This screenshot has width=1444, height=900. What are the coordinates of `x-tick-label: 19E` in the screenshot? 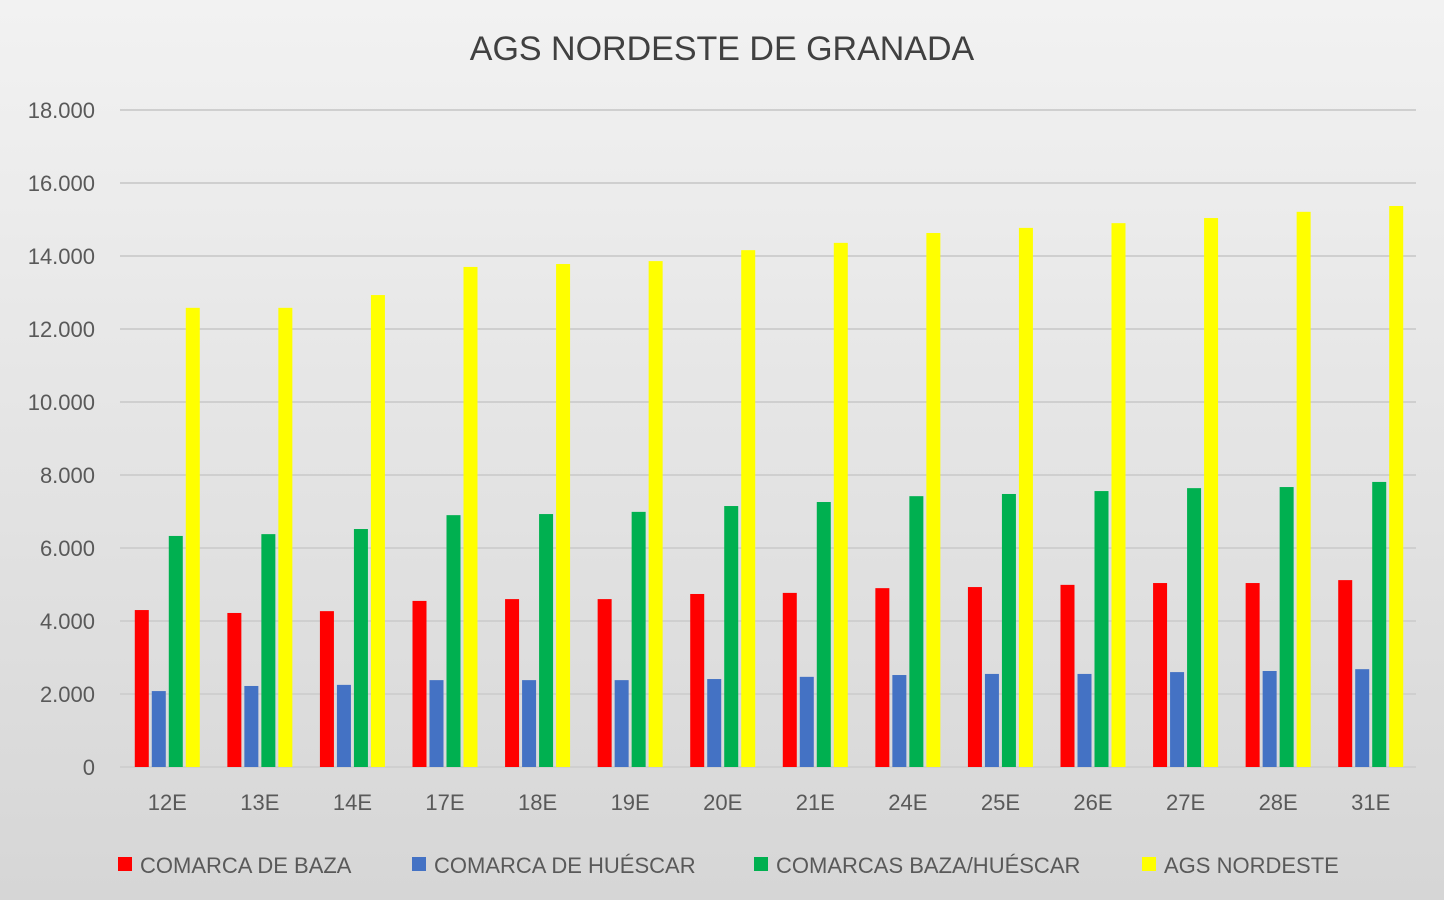 It's located at (630, 802).